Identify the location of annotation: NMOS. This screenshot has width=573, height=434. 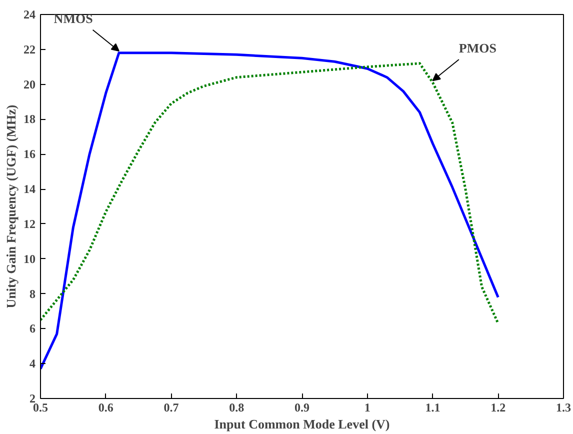
(73, 18).